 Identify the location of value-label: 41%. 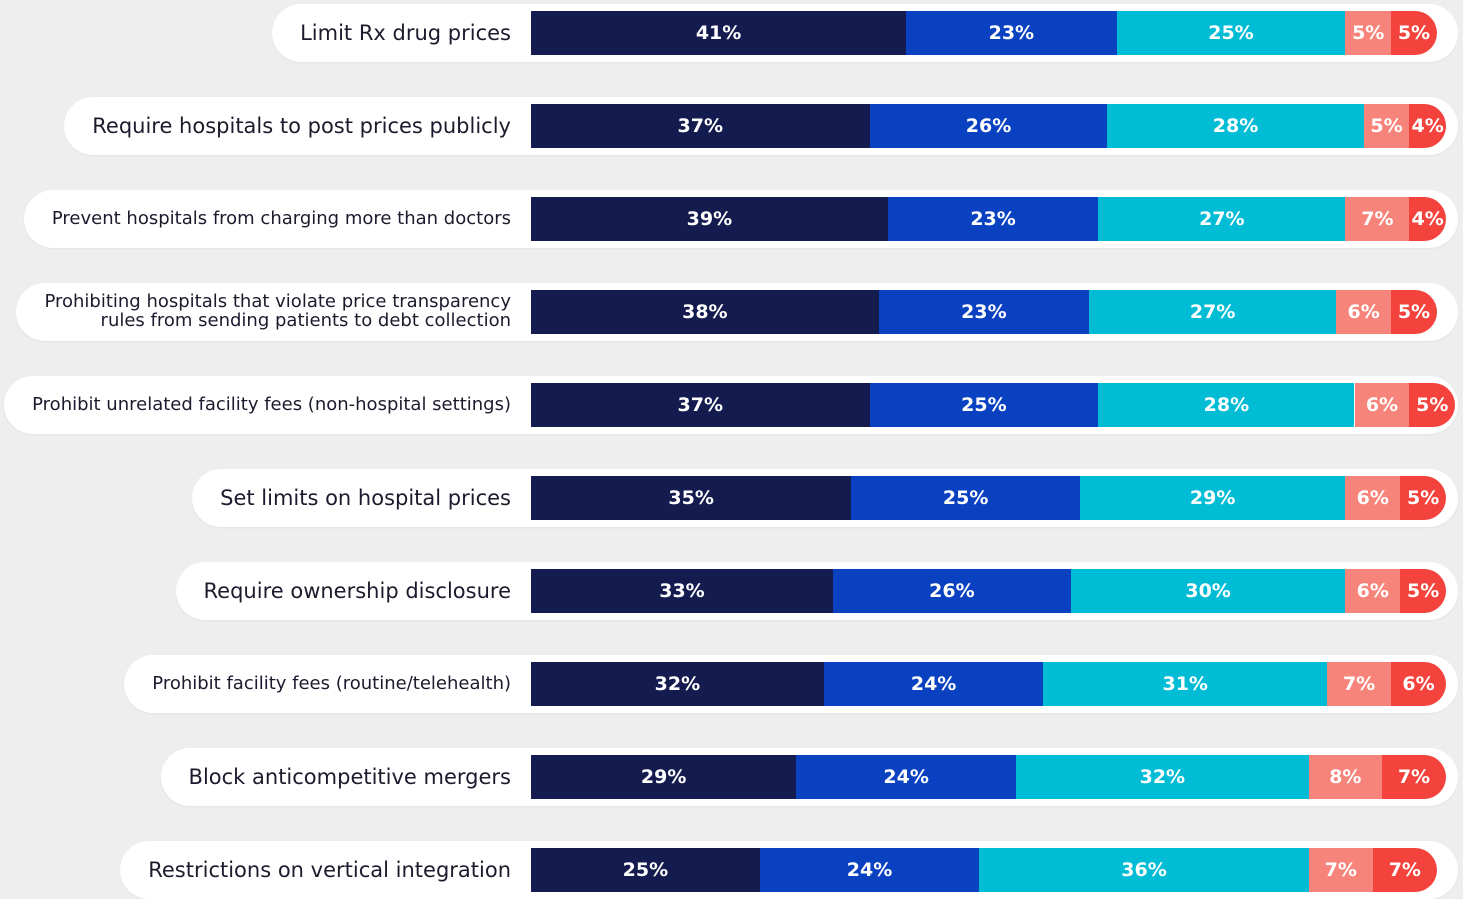
(718, 33).